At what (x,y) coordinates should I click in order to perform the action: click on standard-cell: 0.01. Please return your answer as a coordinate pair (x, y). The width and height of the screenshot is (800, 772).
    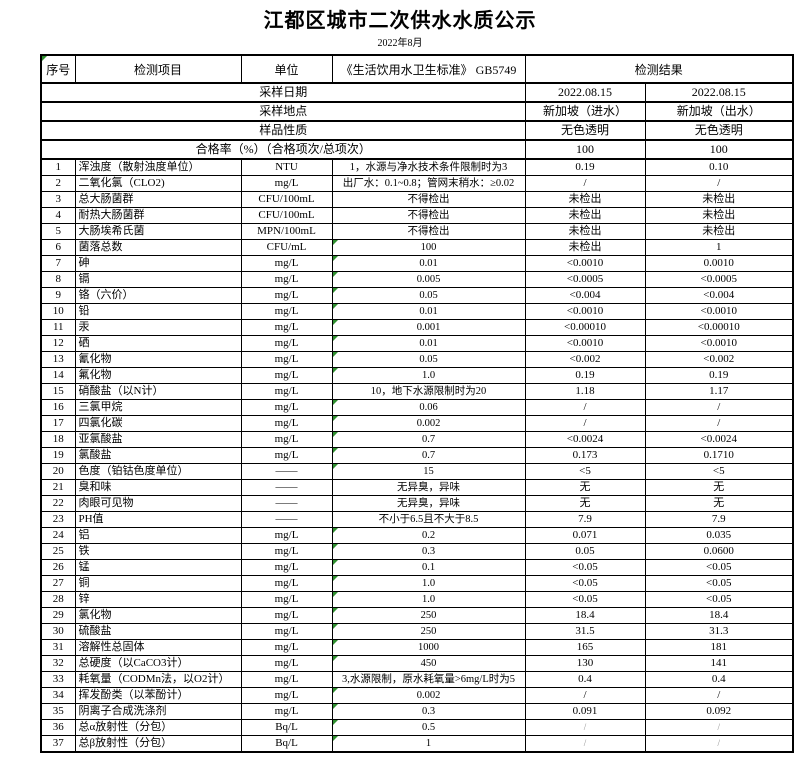
    Looking at the image, I should click on (428, 311).